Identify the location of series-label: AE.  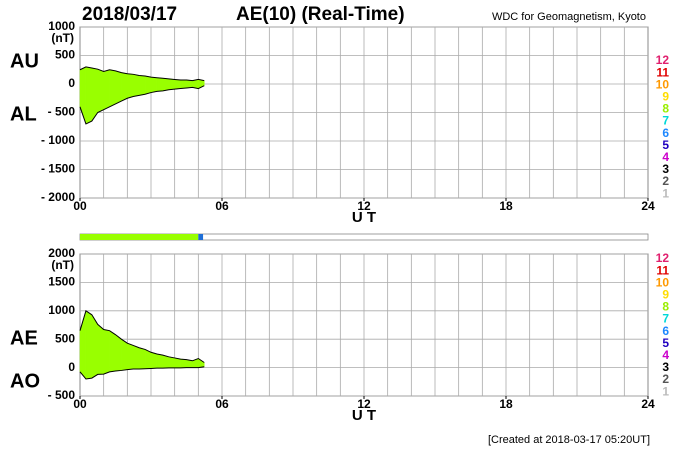
(24, 338).